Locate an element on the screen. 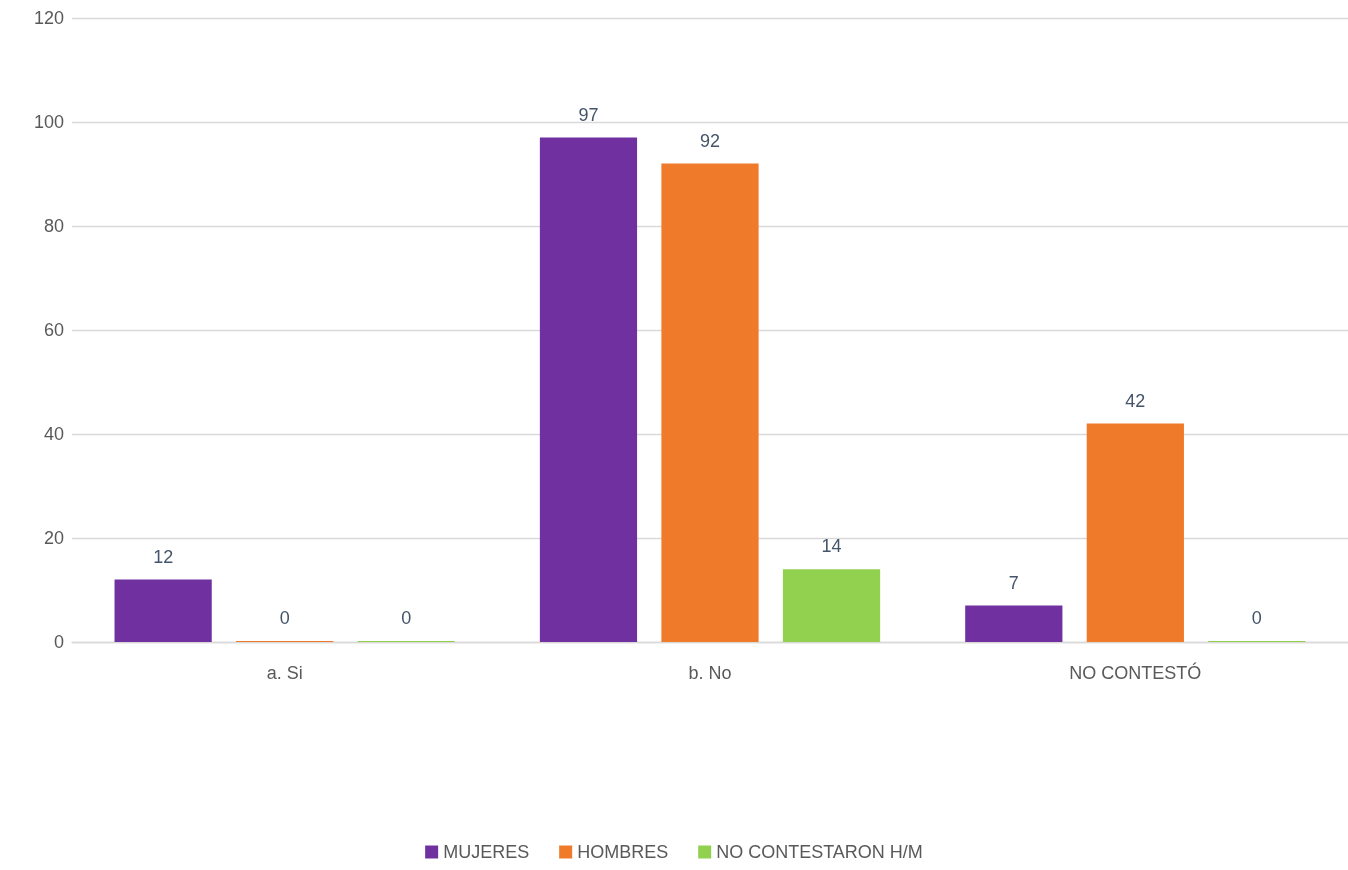 Image resolution: width=1348 pixels, height=870 pixels. y-tick-label: 60 is located at coordinates (53, 330).